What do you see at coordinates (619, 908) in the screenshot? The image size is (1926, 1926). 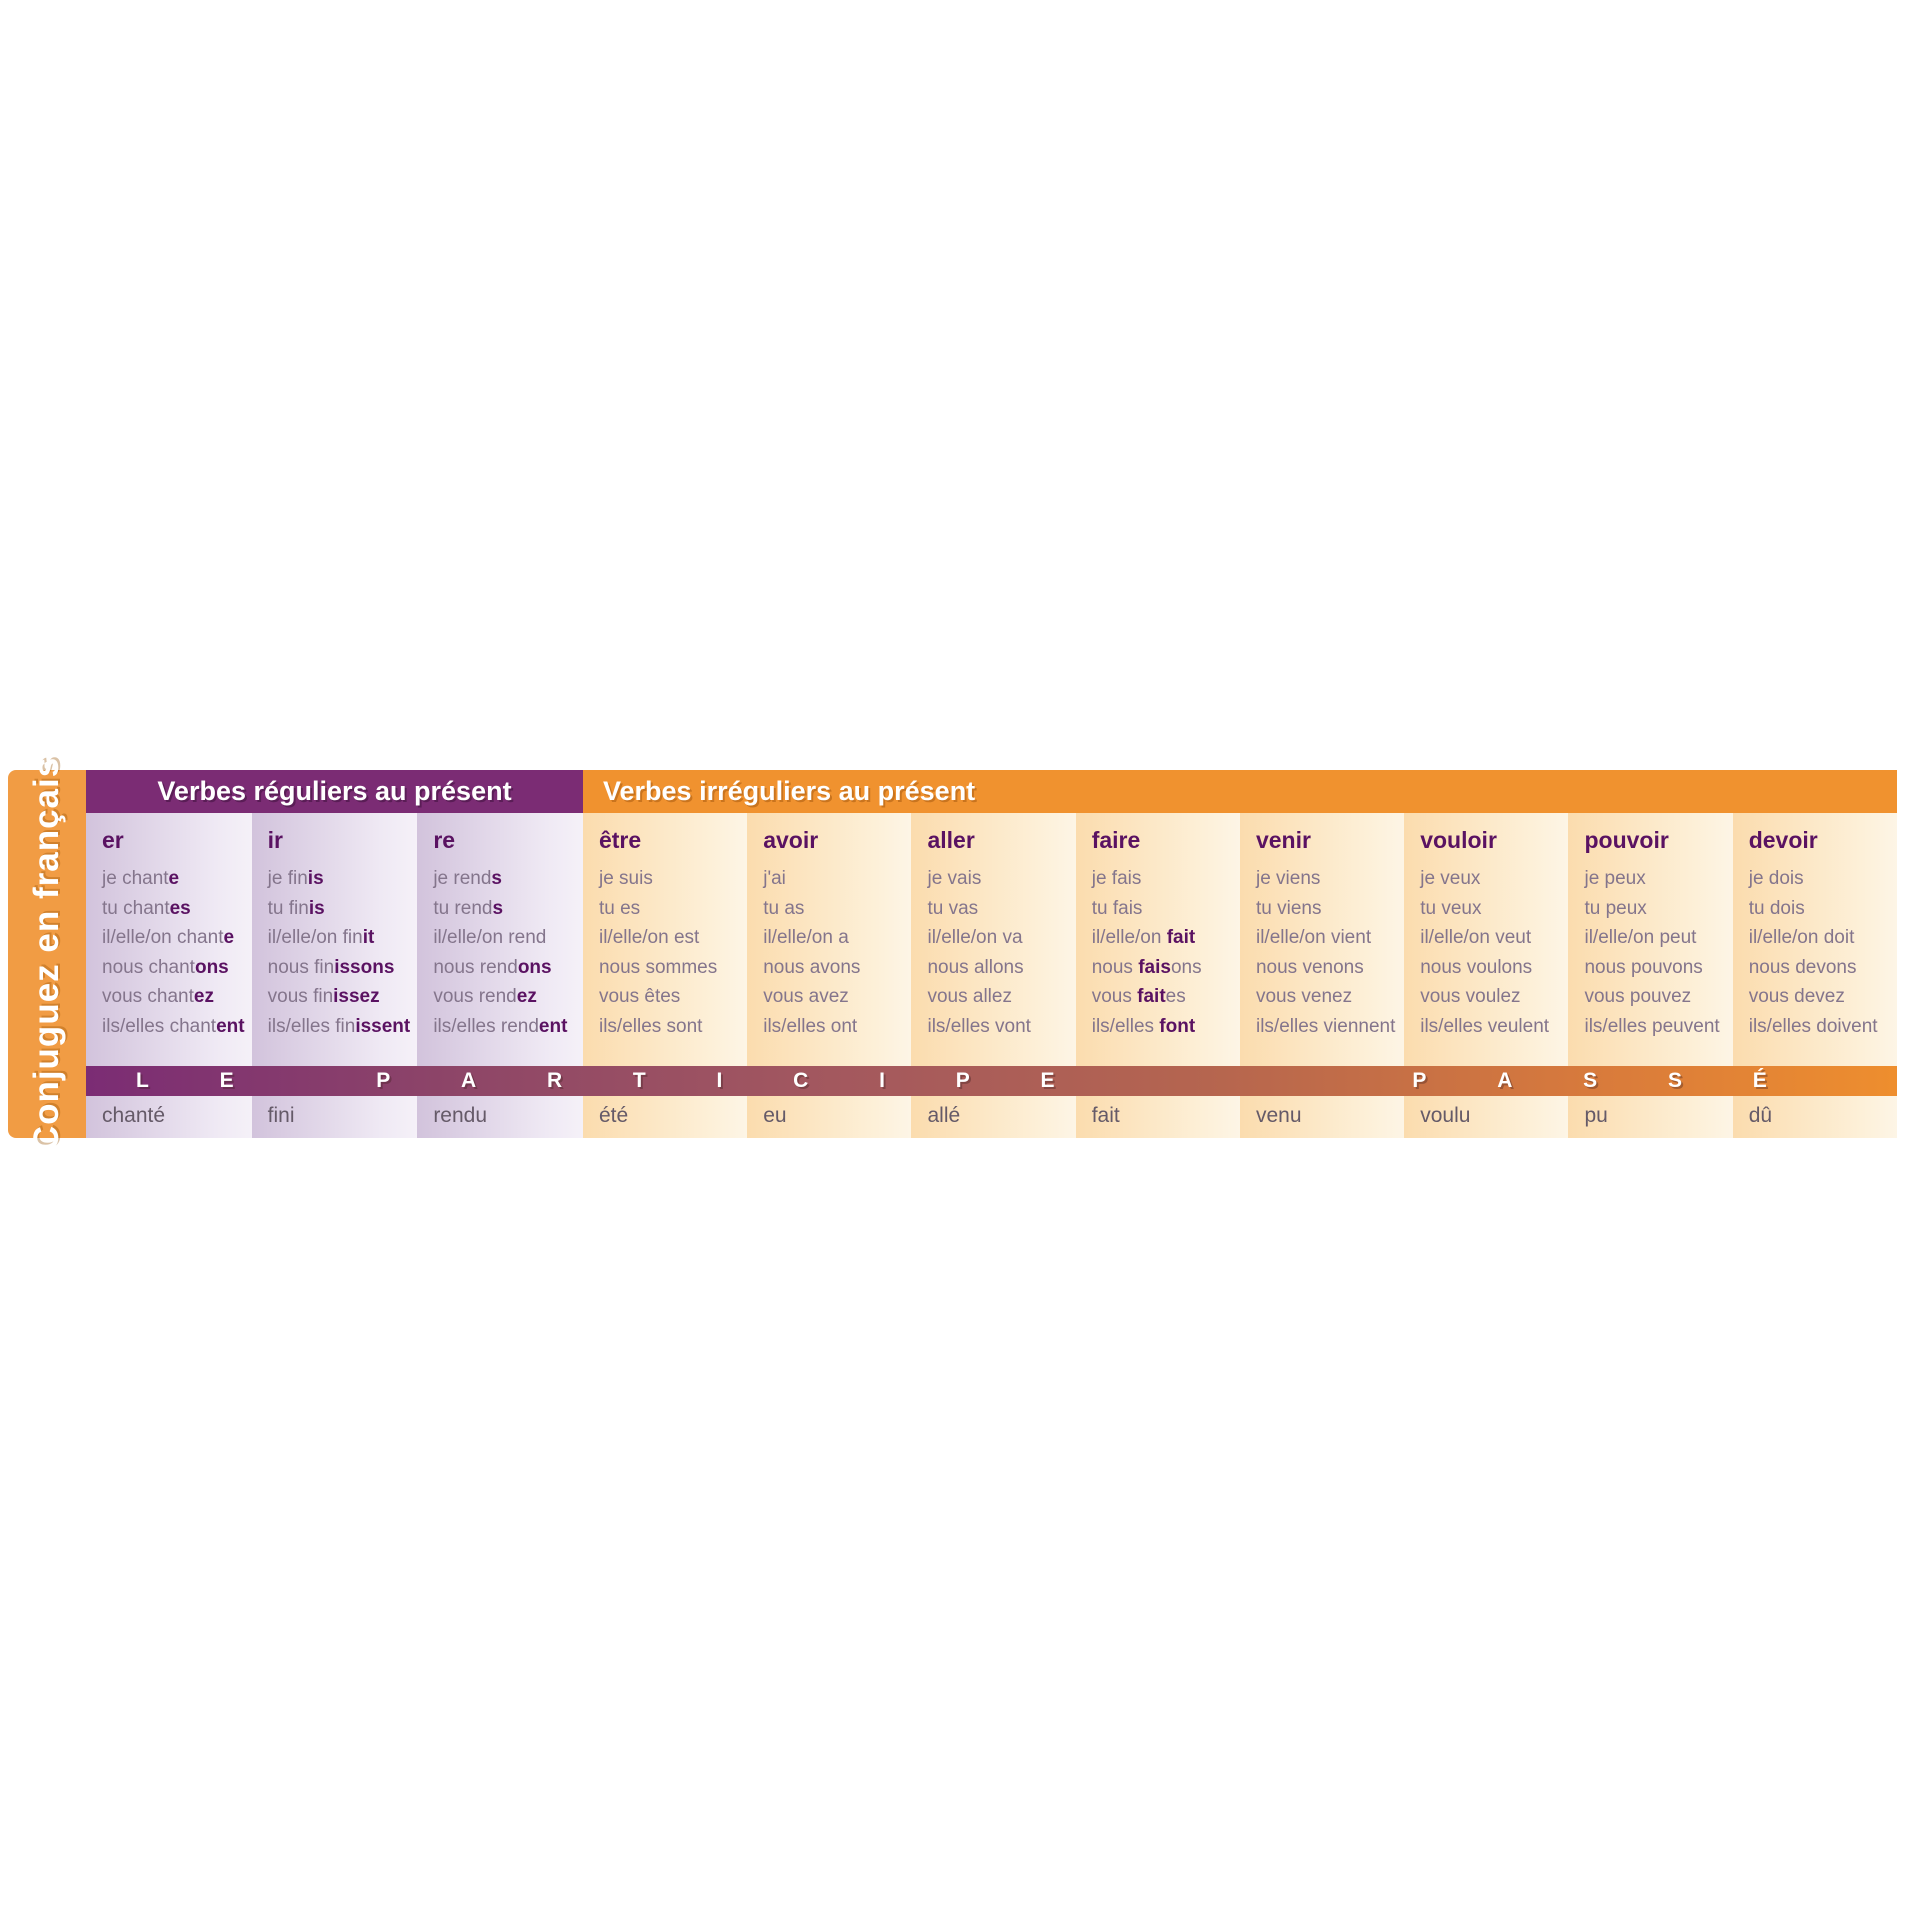 I see `conjugation-line: tu es` at bounding box center [619, 908].